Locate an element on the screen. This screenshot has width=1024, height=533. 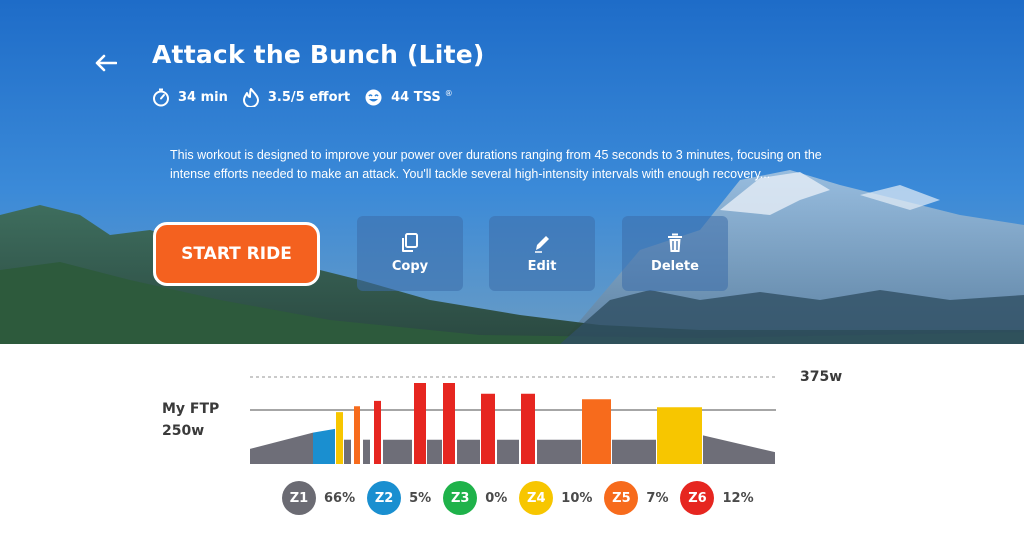
ftp-label-line2: 250w is located at coordinates (183, 431).